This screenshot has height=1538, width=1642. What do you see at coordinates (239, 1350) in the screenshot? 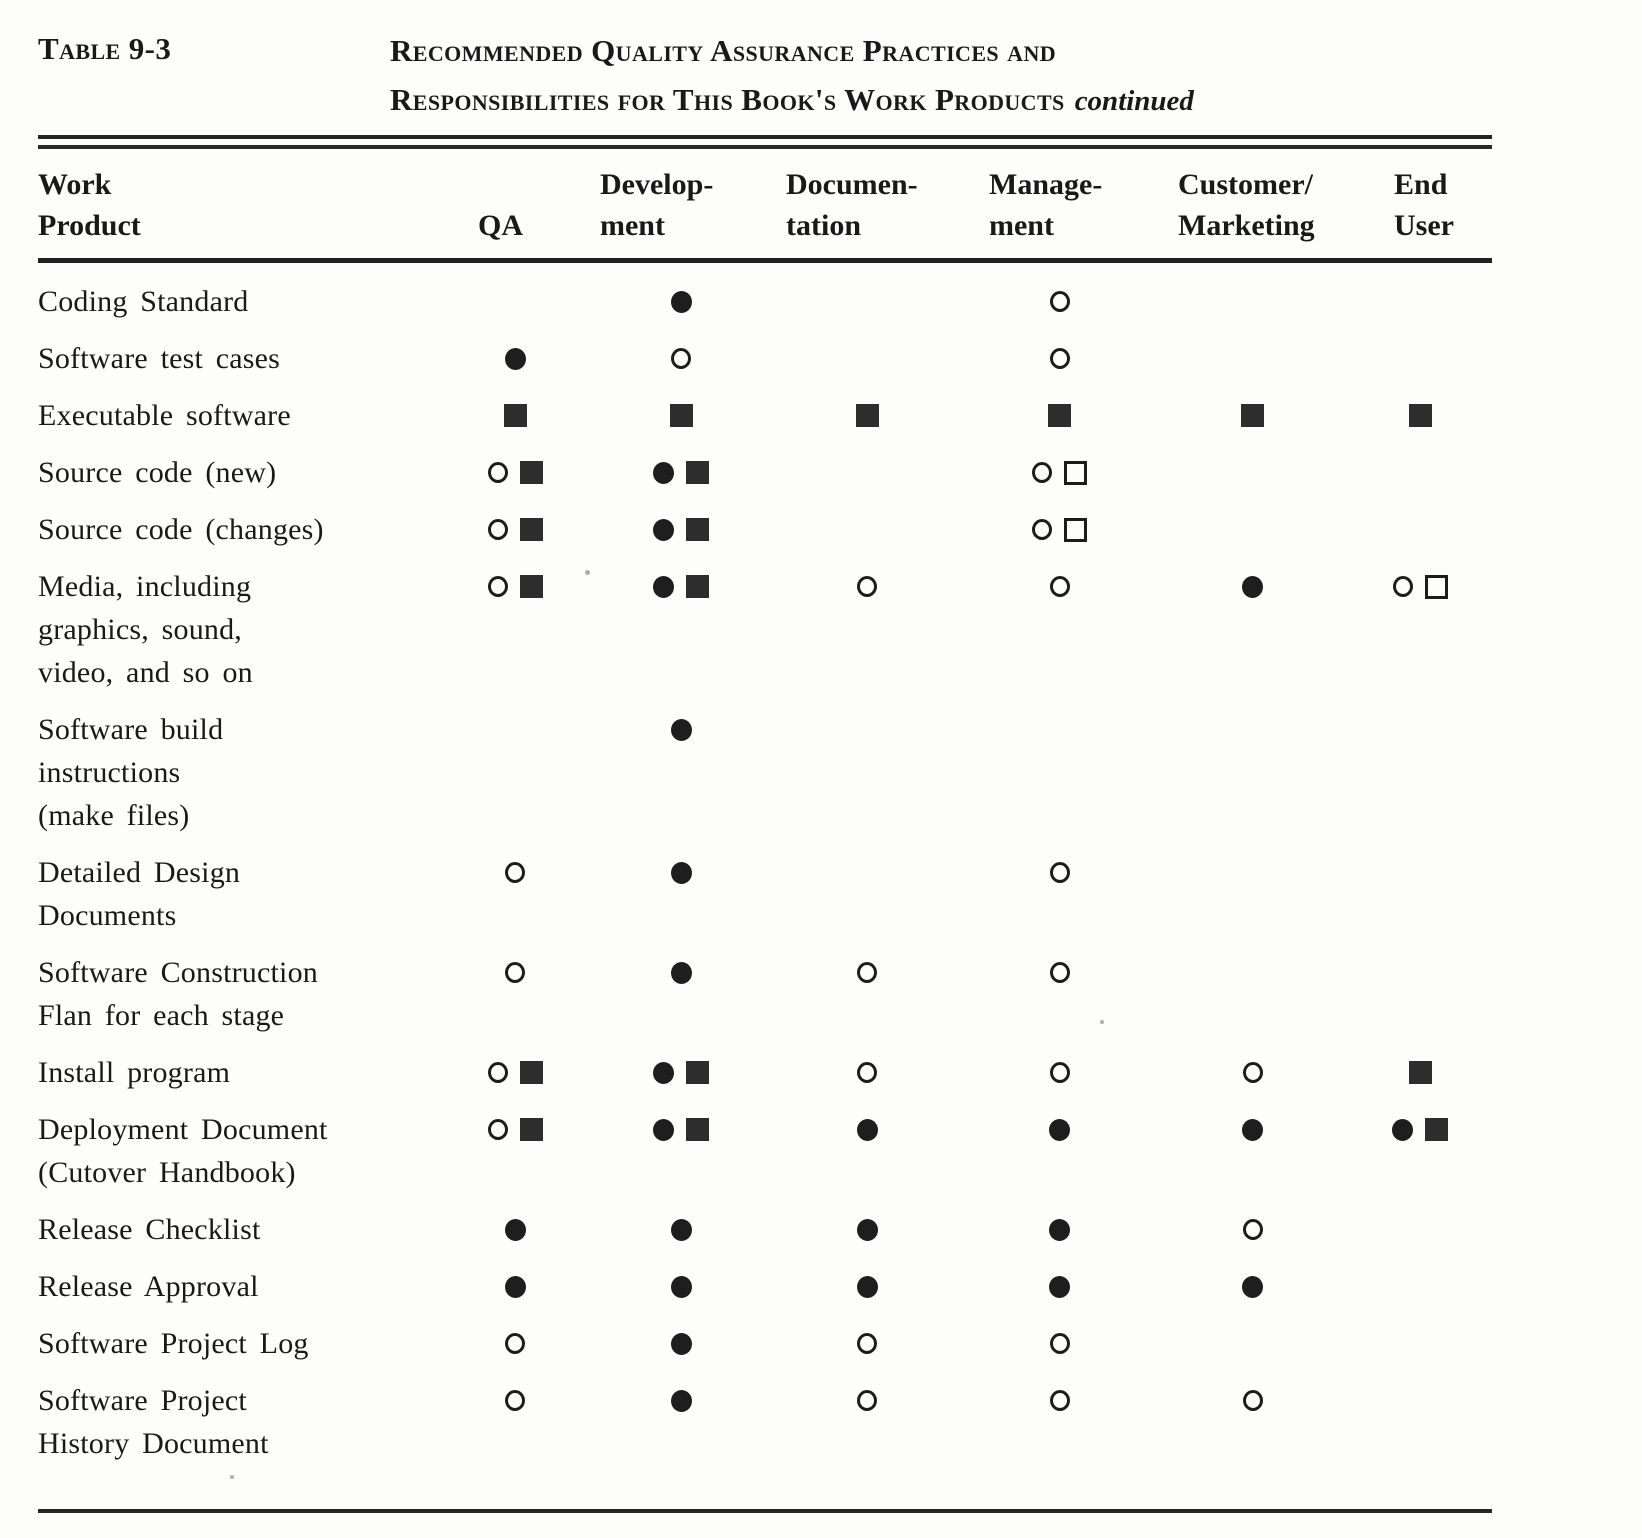
I see `row-label: Software Project Log` at bounding box center [239, 1350].